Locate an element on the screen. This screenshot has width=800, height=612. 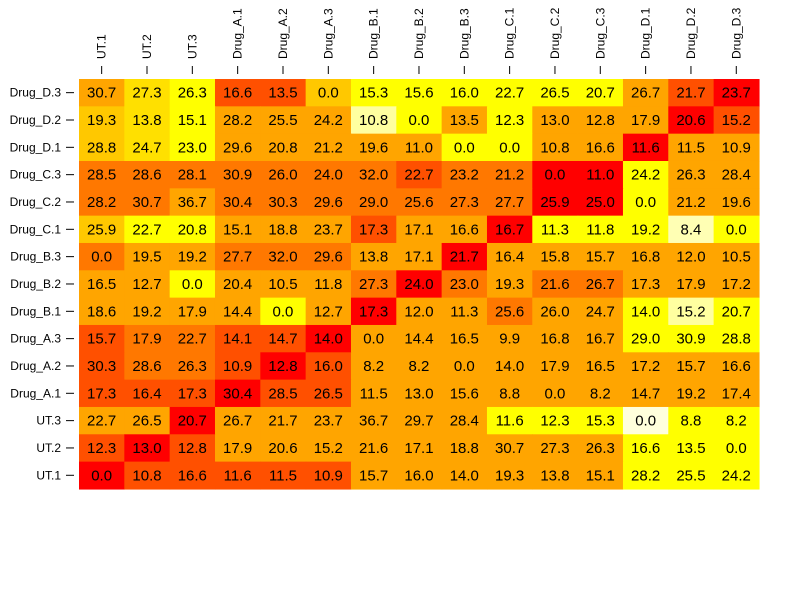
row-label: Drug_A.2 is located at coordinates (35, 366).